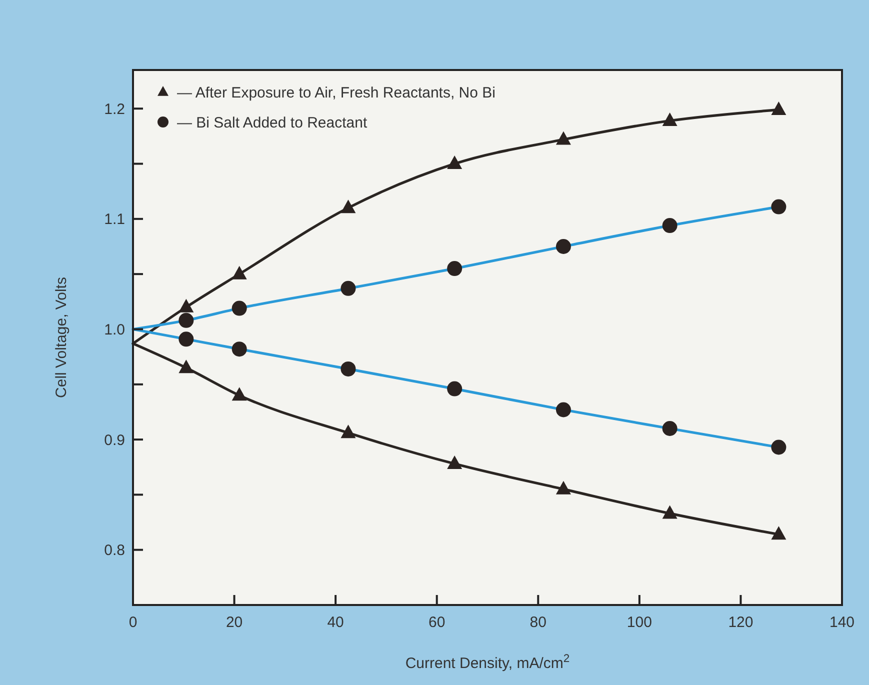  Describe the element at coordinates (639, 622) in the screenshot. I see `x-tick-label: 100` at that location.